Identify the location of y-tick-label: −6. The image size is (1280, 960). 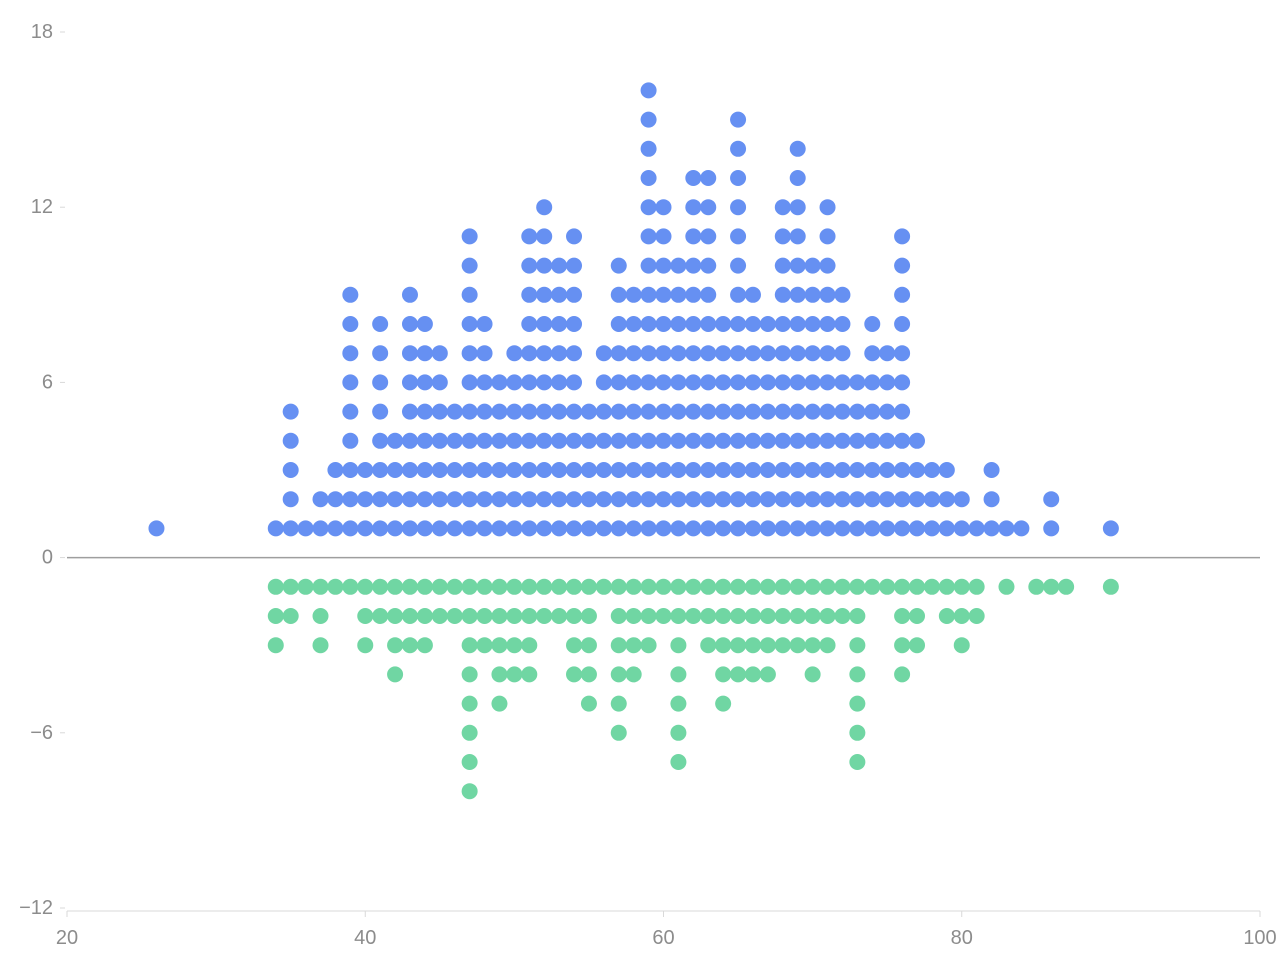
(41, 733).